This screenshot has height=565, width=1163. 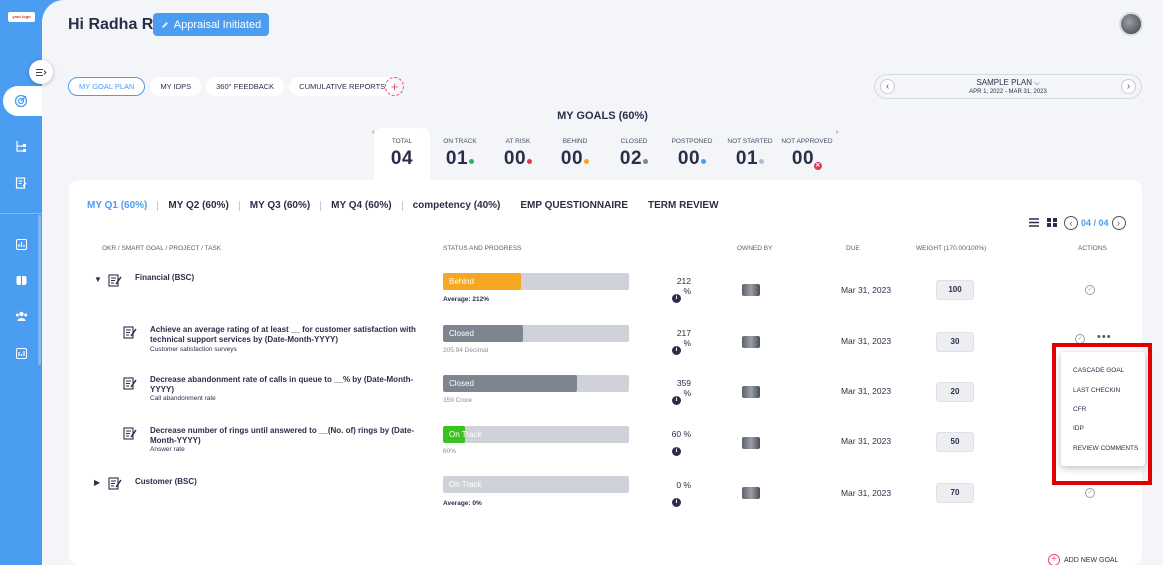 I want to click on book-icon, so click(x=21, y=280).